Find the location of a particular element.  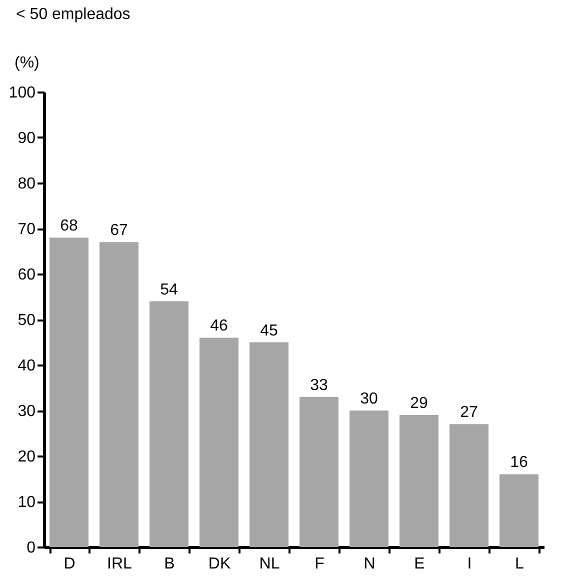

y-tick-label: 50 is located at coordinates (27, 320).